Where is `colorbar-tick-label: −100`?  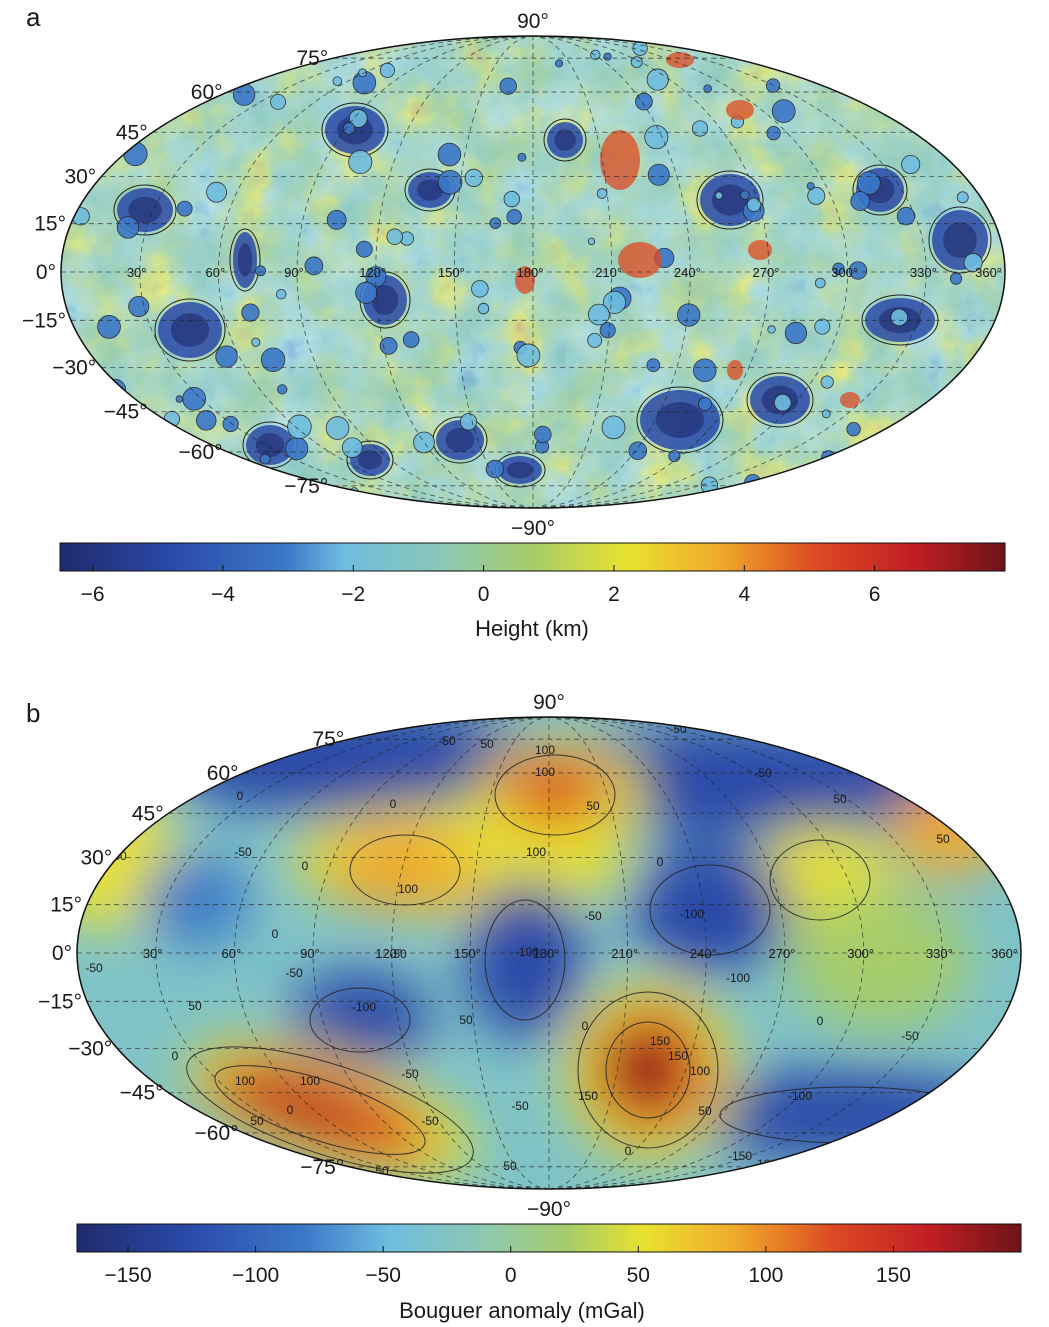 colorbar-tick-label: −100 is located at coordinates (255, 1275).